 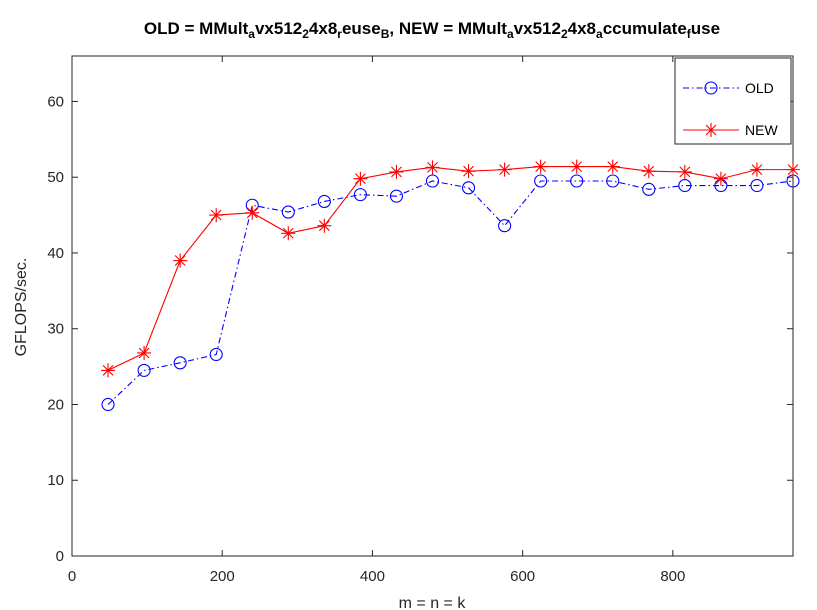 I want to click on title-part: , NEW = MMult, so click(x=448, y=28).